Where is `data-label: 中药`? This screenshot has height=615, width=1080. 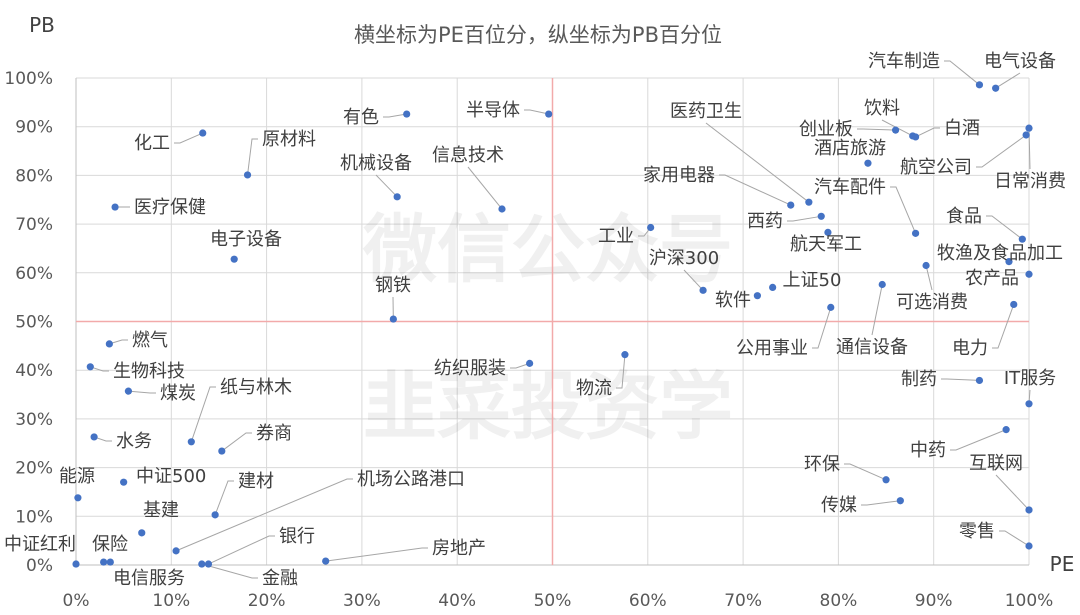
data-label: 中药 is located at coordinates (928, 450).